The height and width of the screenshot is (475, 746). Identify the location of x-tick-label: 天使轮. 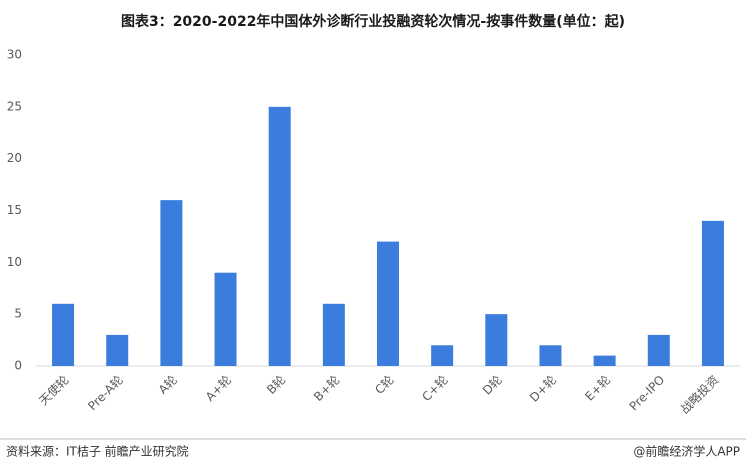
(54, 390).